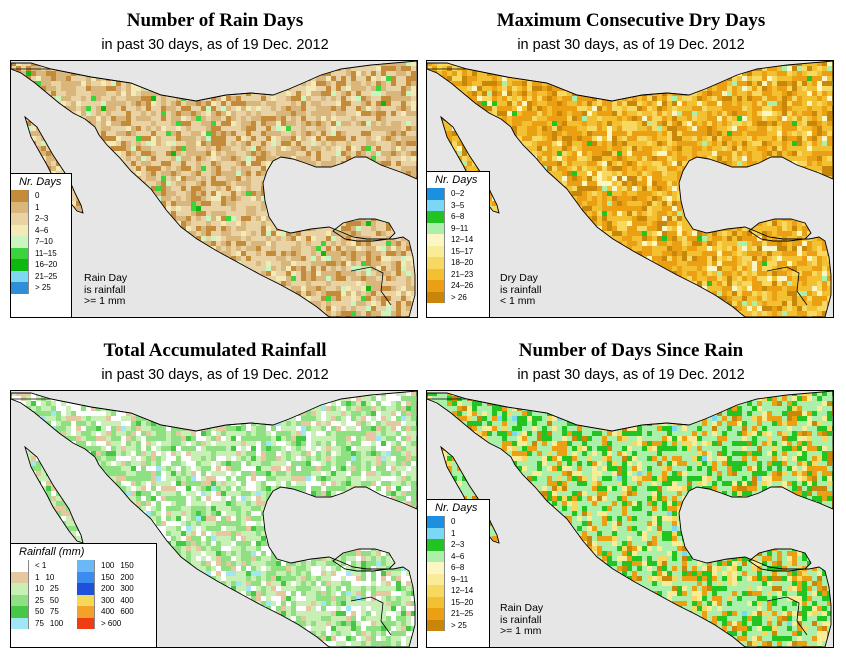 The width and height of the screenshot is (846, 658). I want to click on legend-title: Rainfall (mm), so click(52, 552).